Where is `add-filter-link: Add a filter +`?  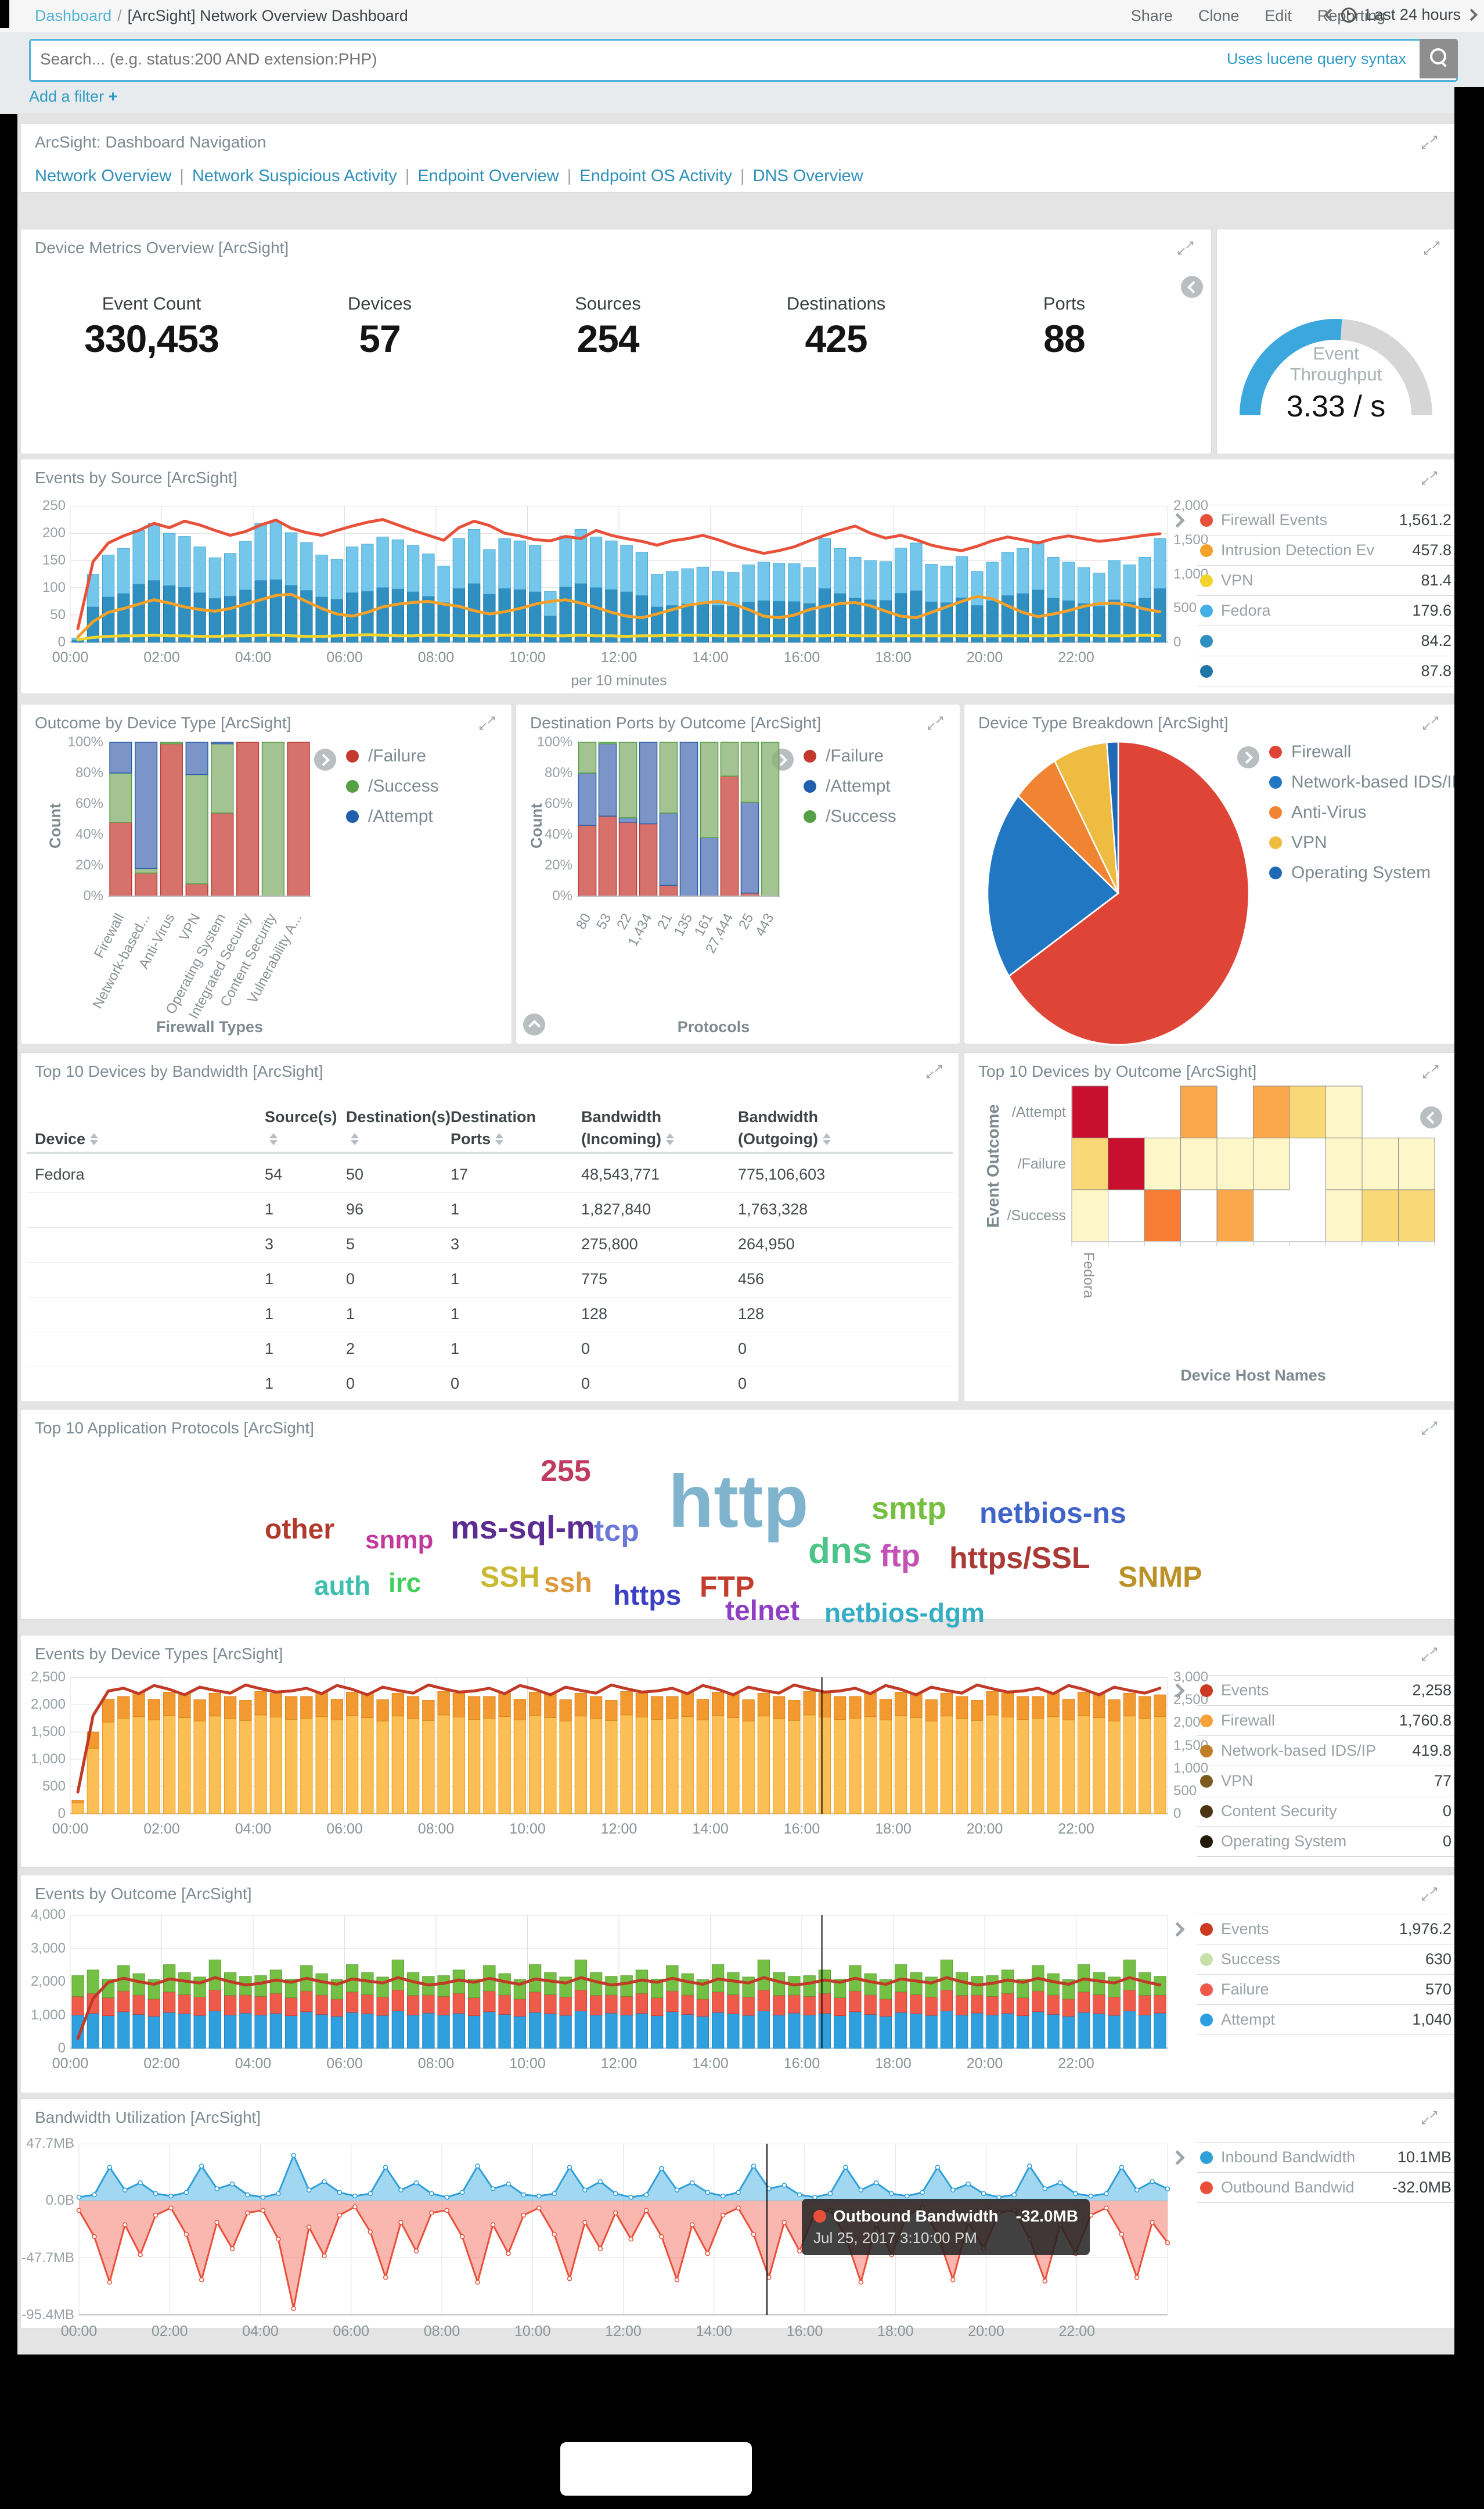
add-filter-link: Add a filter + is located at coordinates (73, 96).